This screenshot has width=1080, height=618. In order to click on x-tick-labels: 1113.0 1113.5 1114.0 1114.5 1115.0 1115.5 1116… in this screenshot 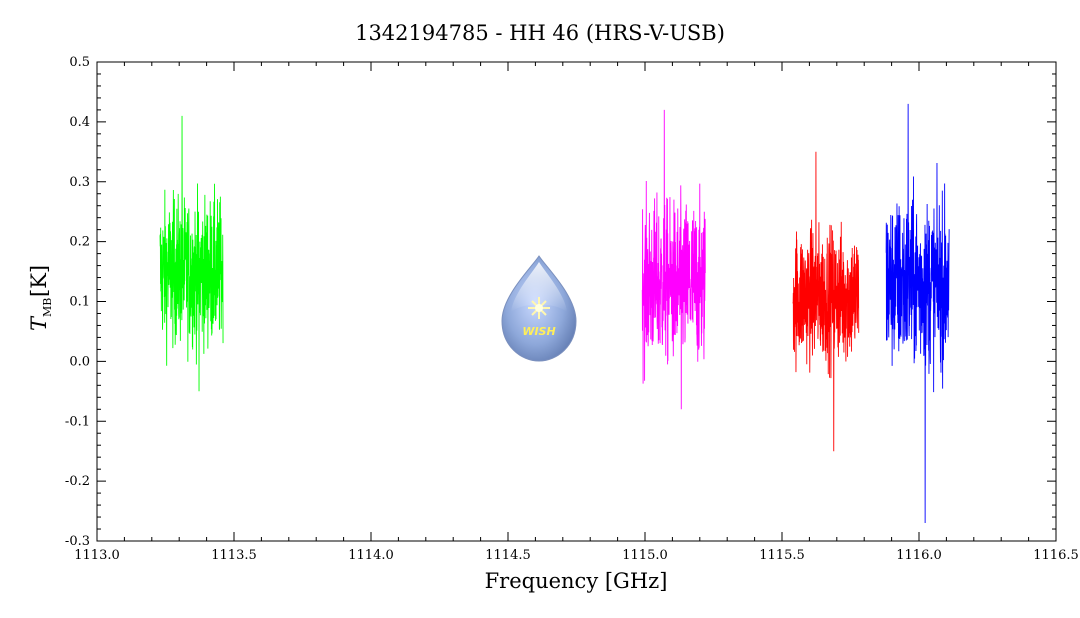, I will do `click(576, 555)`.